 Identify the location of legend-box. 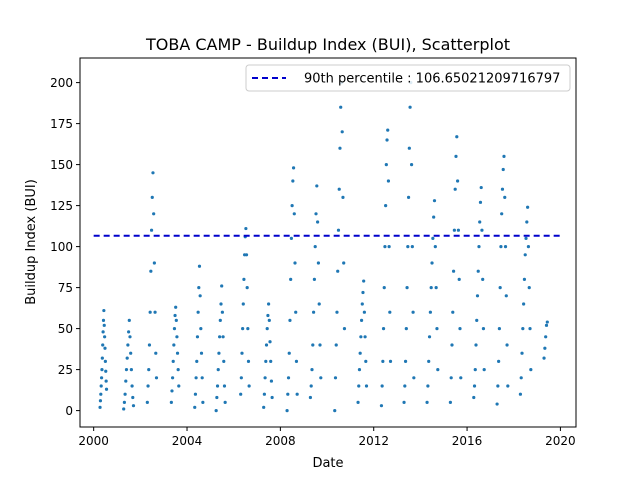
(408, 78).